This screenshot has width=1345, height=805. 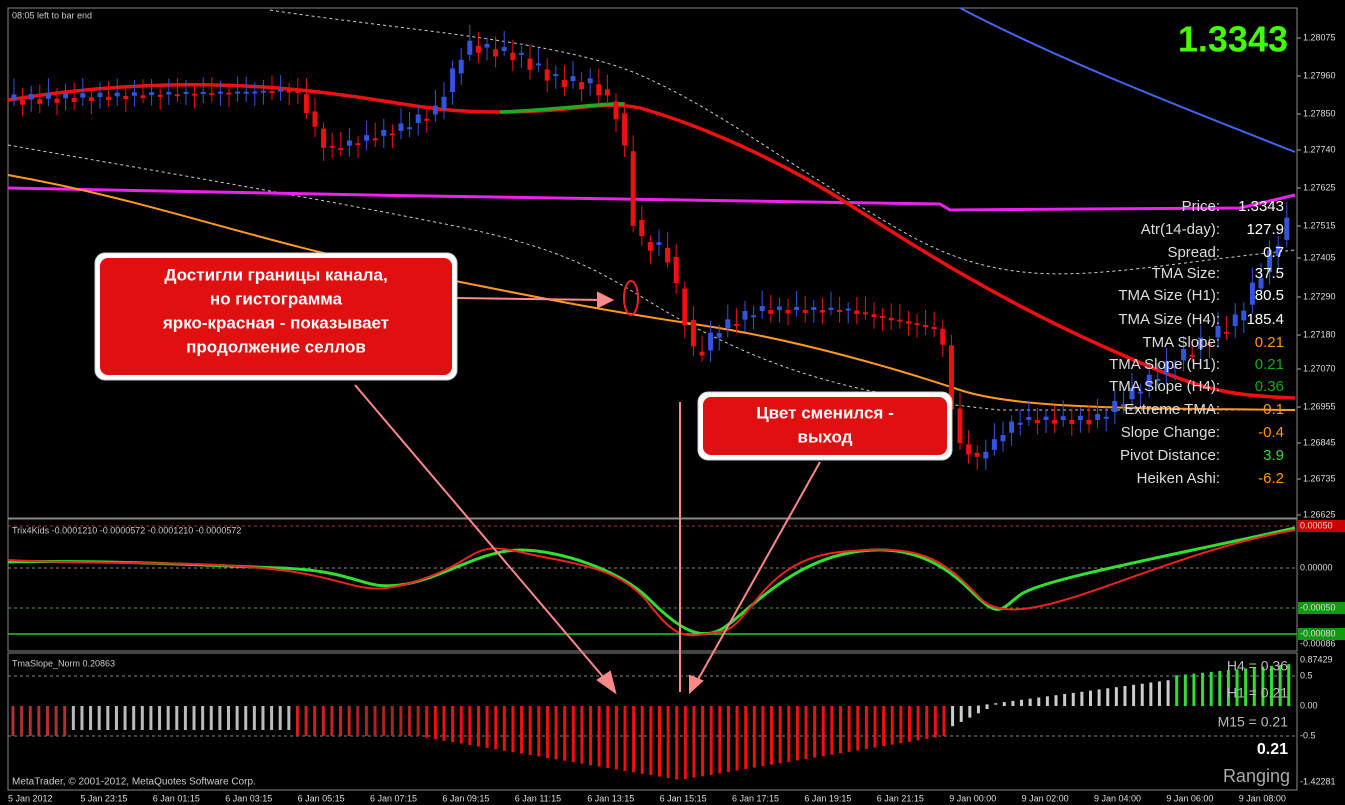 I want to click on info-value: 37.5, so click(x=1269, y=273).